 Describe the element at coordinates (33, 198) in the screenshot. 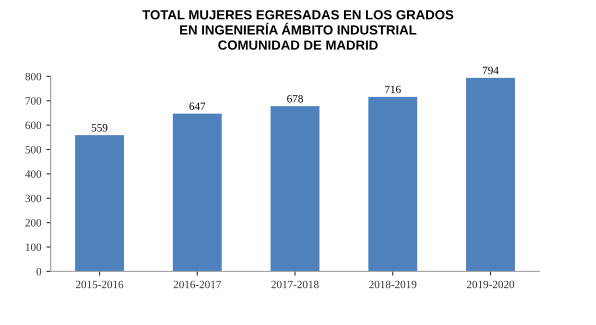

I see `y-tick-label: 300` at that location.